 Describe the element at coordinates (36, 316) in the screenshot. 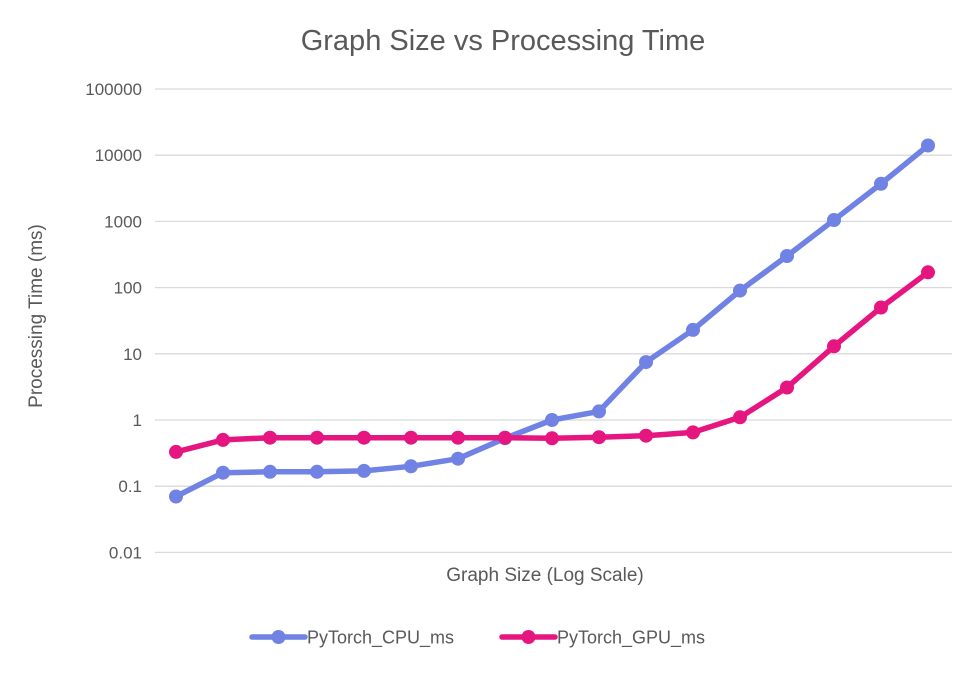

I see `y-axis-title: Processing Time (ms)` at that location.